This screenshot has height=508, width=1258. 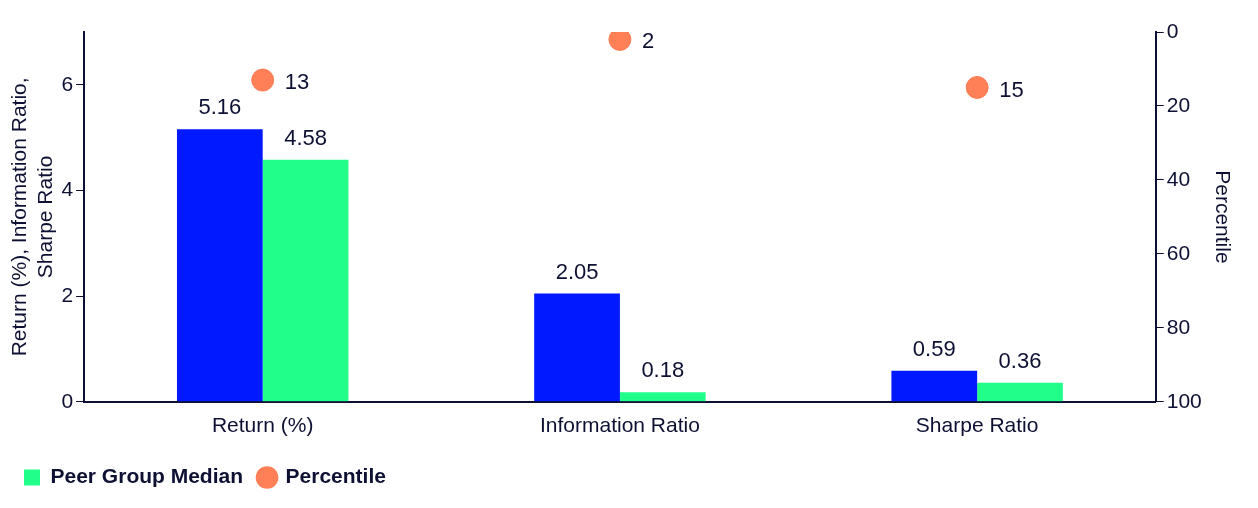 What do you see at coordinates (1178, 326) in the screenshot?
I see `y2-tick-label: 80` at bounding box center [1178, 326].